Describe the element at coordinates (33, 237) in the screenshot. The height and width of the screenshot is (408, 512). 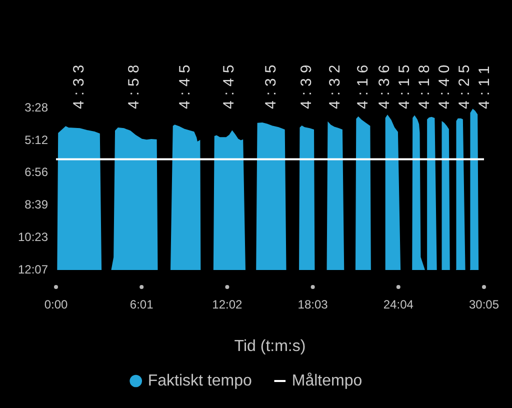
I see `y-tick-label: 10:23` at that location.